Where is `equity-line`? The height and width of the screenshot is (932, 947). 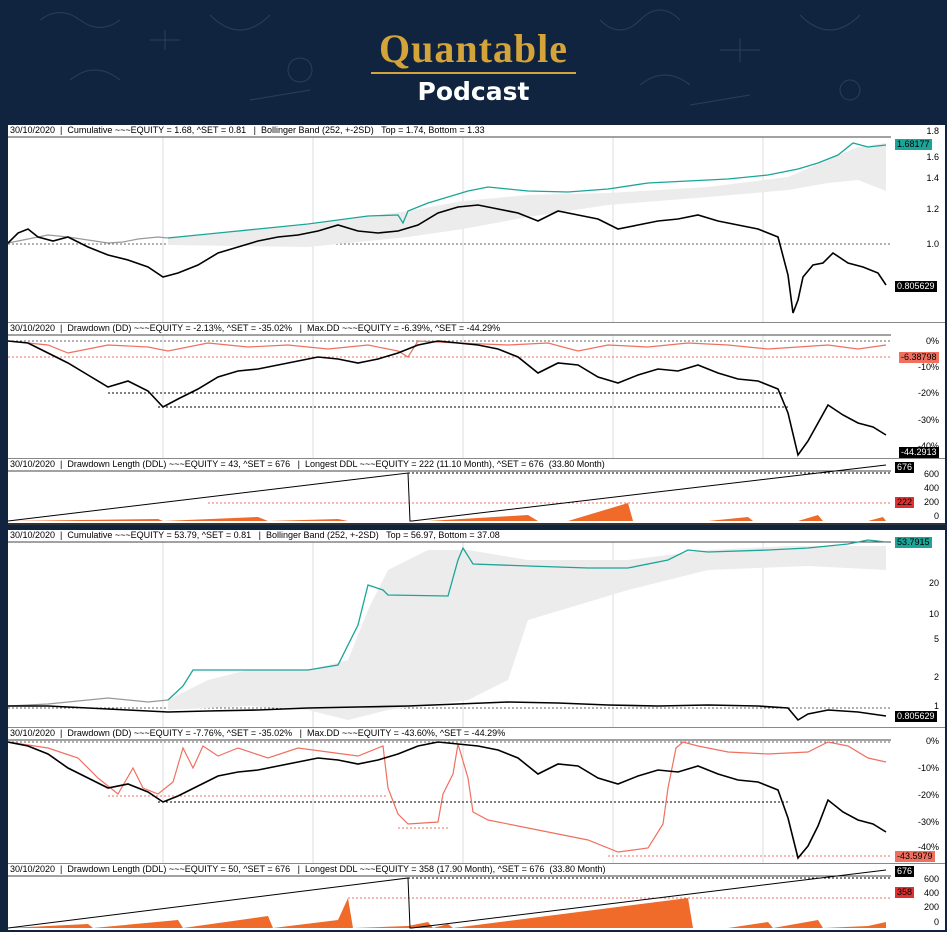
equity-line is located at coordinates (527, 190).